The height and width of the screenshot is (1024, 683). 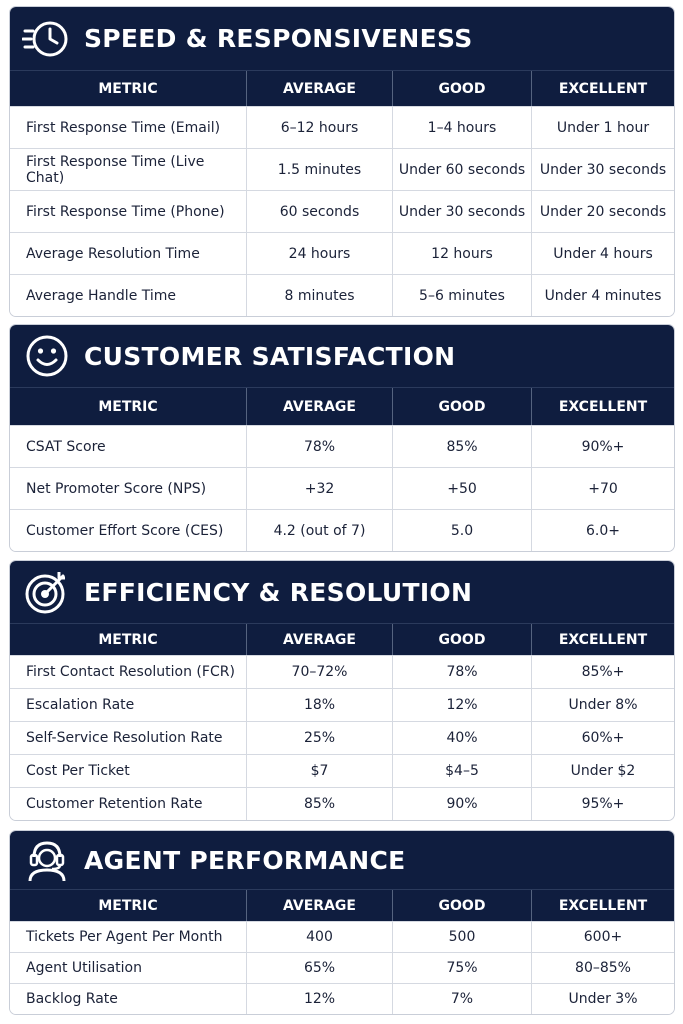 I want to click on metric-cell: Backlog Rate, so click(x=72, y=999).